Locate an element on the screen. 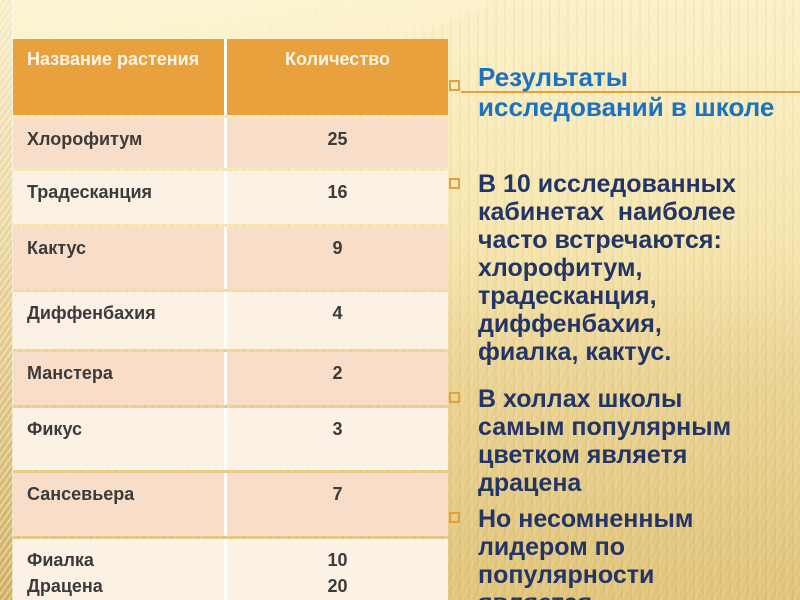  plant-qty-cell: 3 is located at coordinates (337, 439).